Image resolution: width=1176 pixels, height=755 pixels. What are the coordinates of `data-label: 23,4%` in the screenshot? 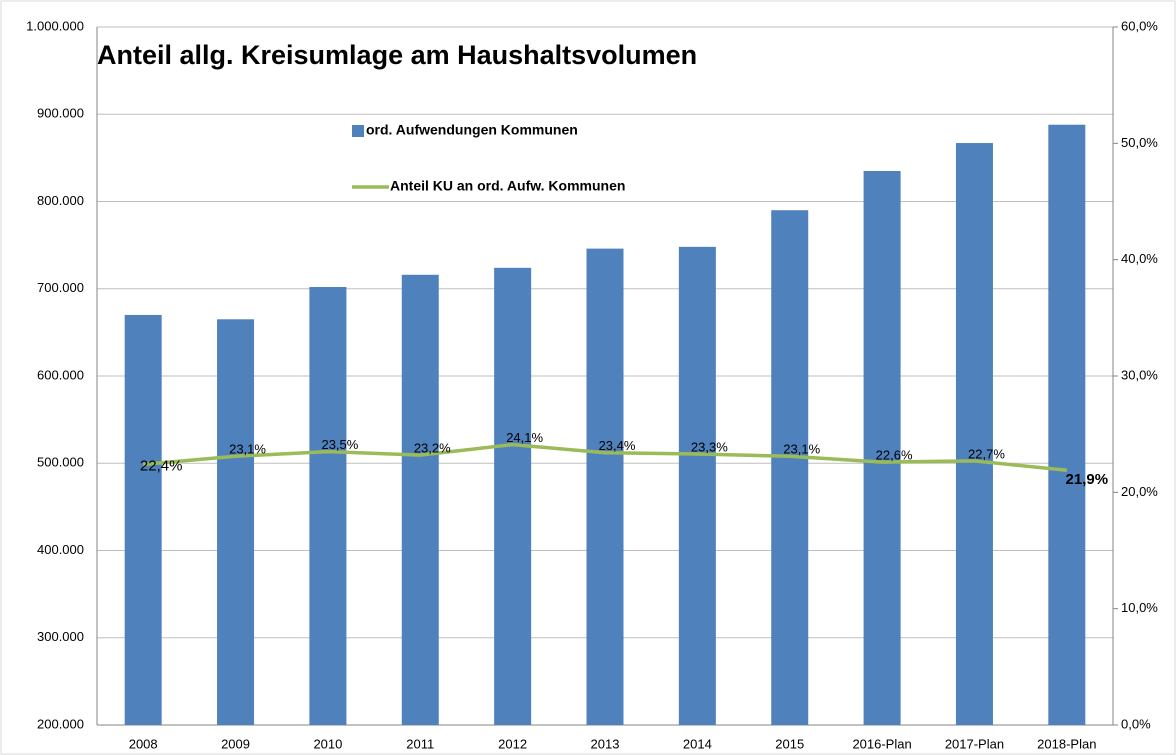 It's located at (617, 445).